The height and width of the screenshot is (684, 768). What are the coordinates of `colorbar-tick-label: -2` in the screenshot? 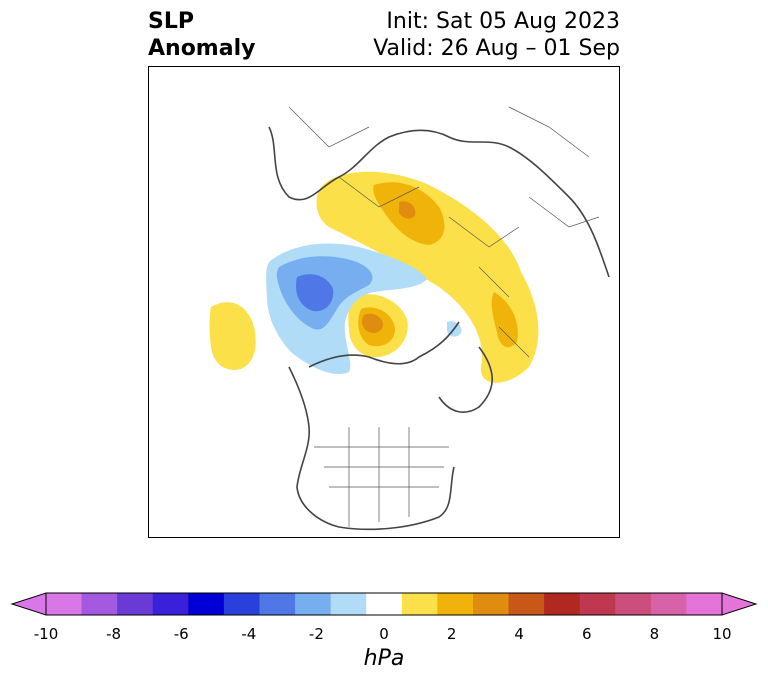 It's located at (316, 634).